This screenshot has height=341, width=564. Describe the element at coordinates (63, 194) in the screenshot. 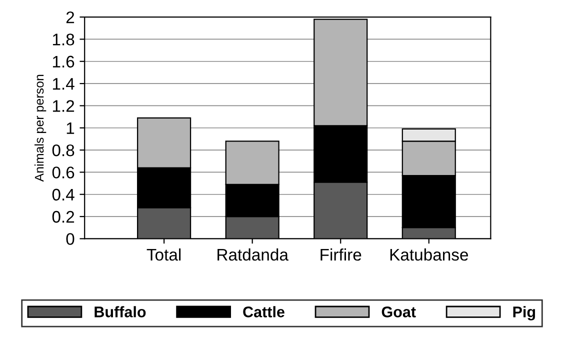

I see `y-tick-label: 0.4` at that location.